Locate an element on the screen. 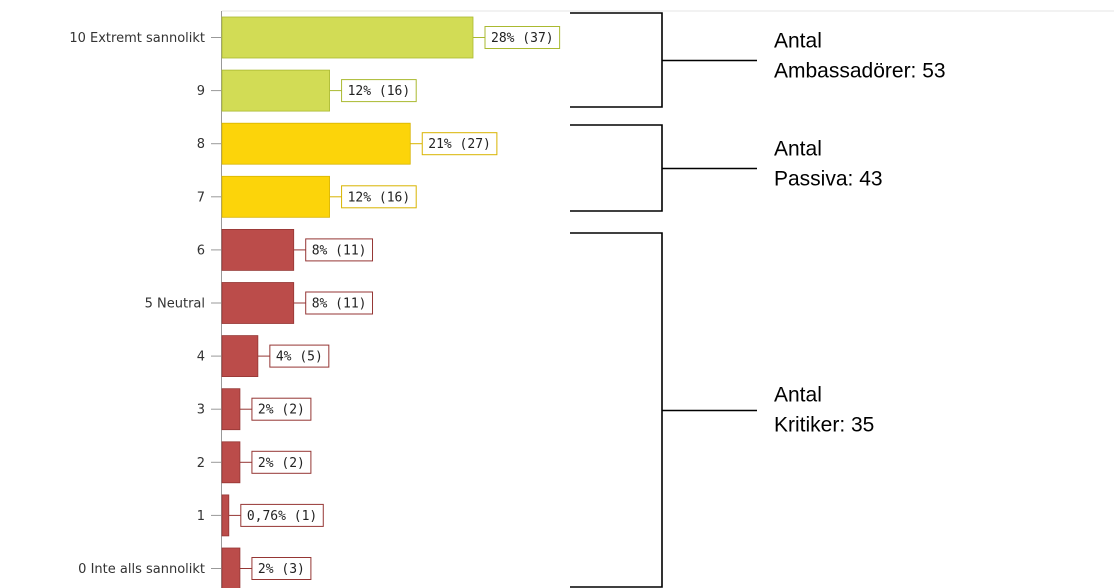 The width and height of the screenshot is (1114, 588). category-label: 1 is located at coordinates (201, 516).